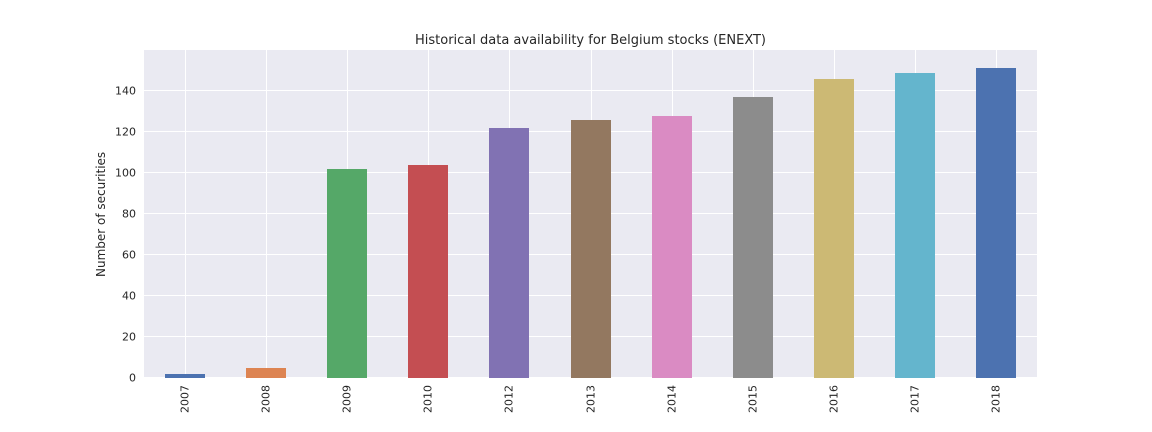 The image size is (1152, 432). Describe the element at coordinates (590, 399) in the screenshot. I see `x-tick-label: 2013` at that location.